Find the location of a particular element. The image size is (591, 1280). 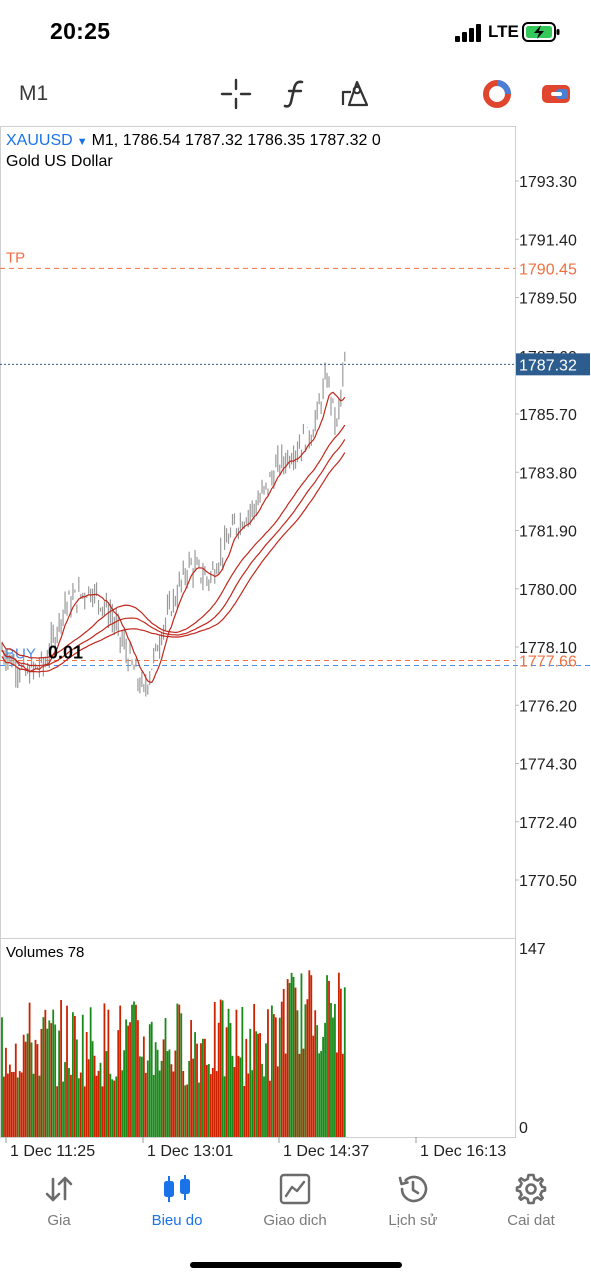

price-axis-label: 1783.80 is located at coordinates (548, 473).